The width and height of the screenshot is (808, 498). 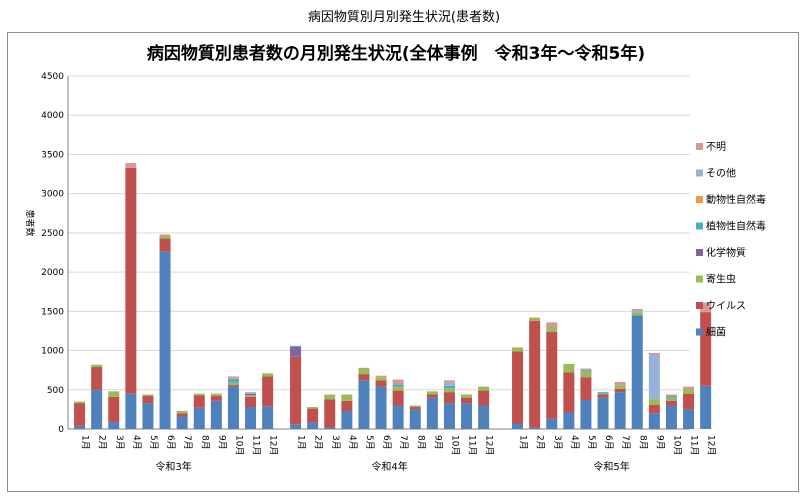 What do you see at coordinates (694, 445) in the screenshot?
I see `x-tick-label: 11月` at bounding box center [694, 445].